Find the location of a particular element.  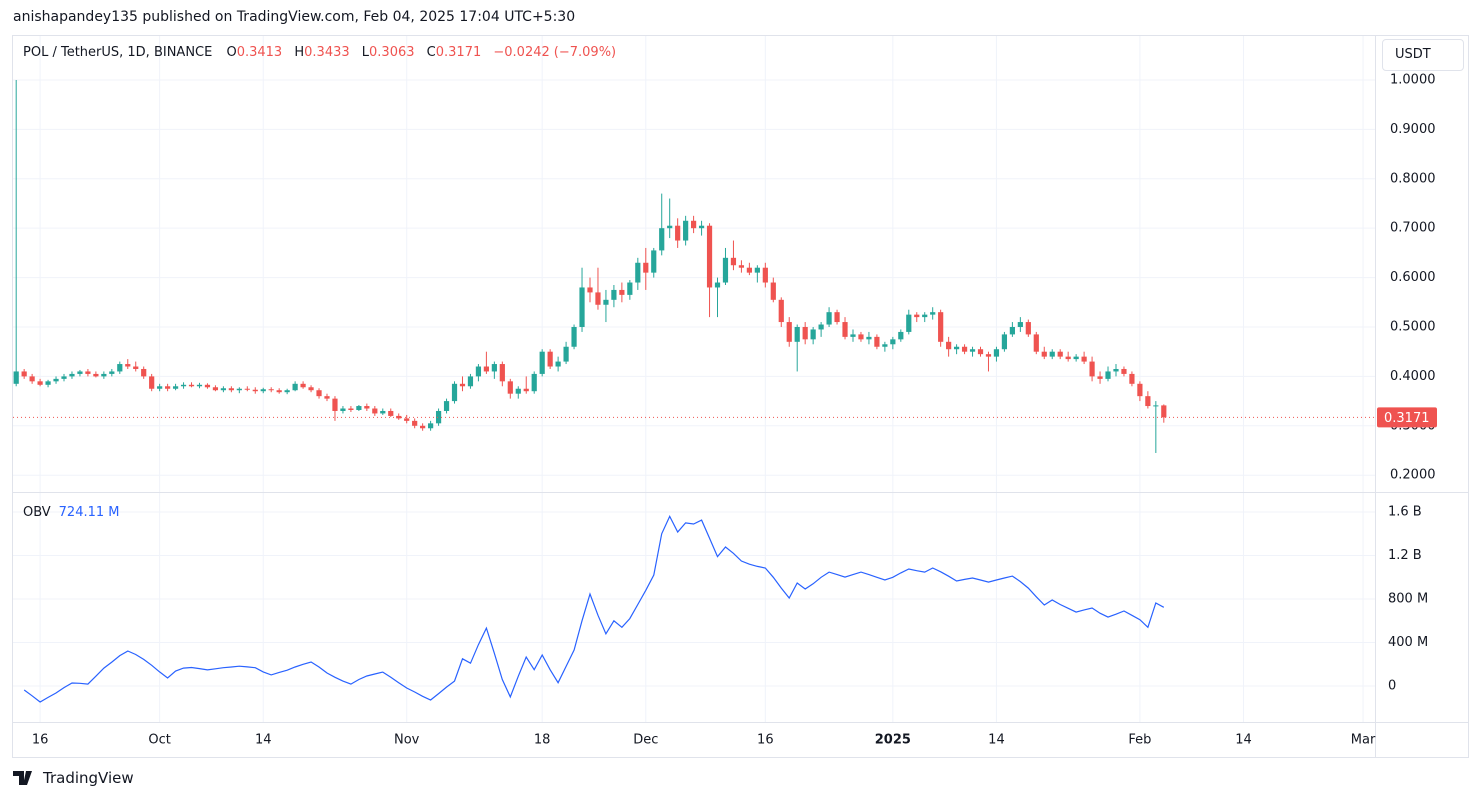

ohlc-key: C is located at coordinates (431, 52).